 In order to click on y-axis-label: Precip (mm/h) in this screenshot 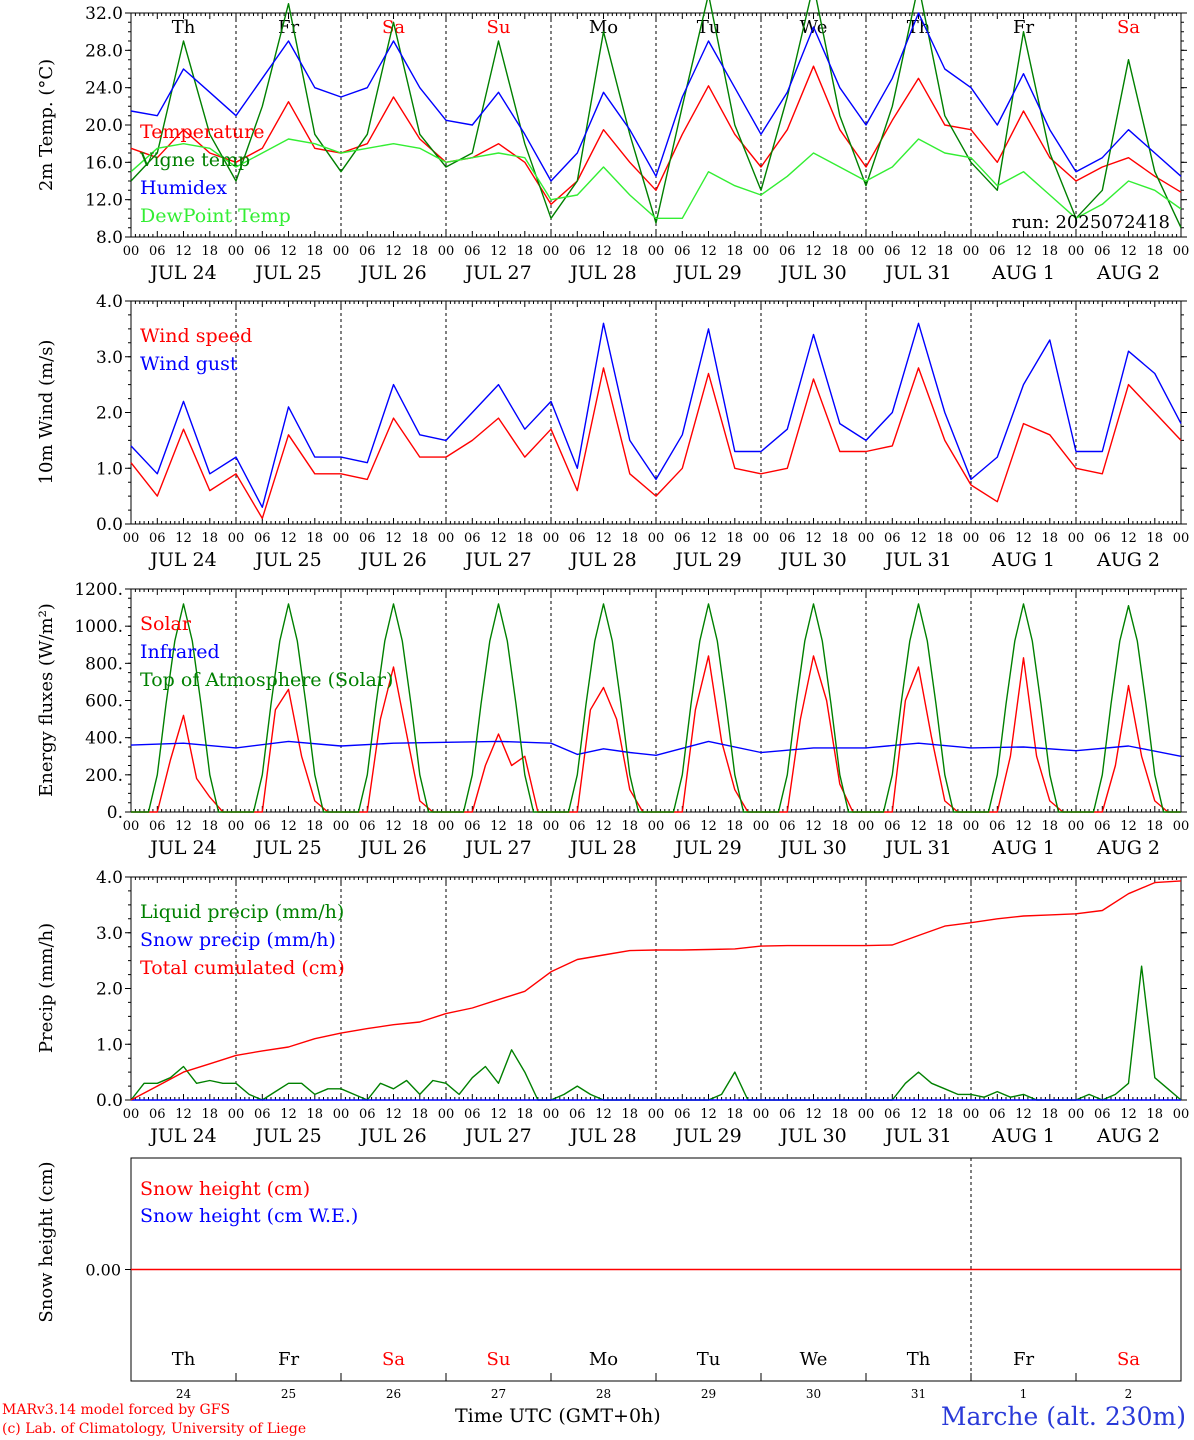, I will do `click(46, 988)`.